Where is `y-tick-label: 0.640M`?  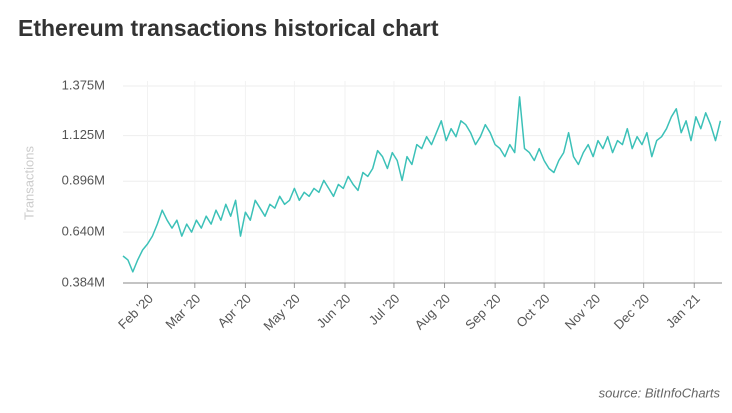 y-tick-label: 0.640M is located at coordinates (83, 231).